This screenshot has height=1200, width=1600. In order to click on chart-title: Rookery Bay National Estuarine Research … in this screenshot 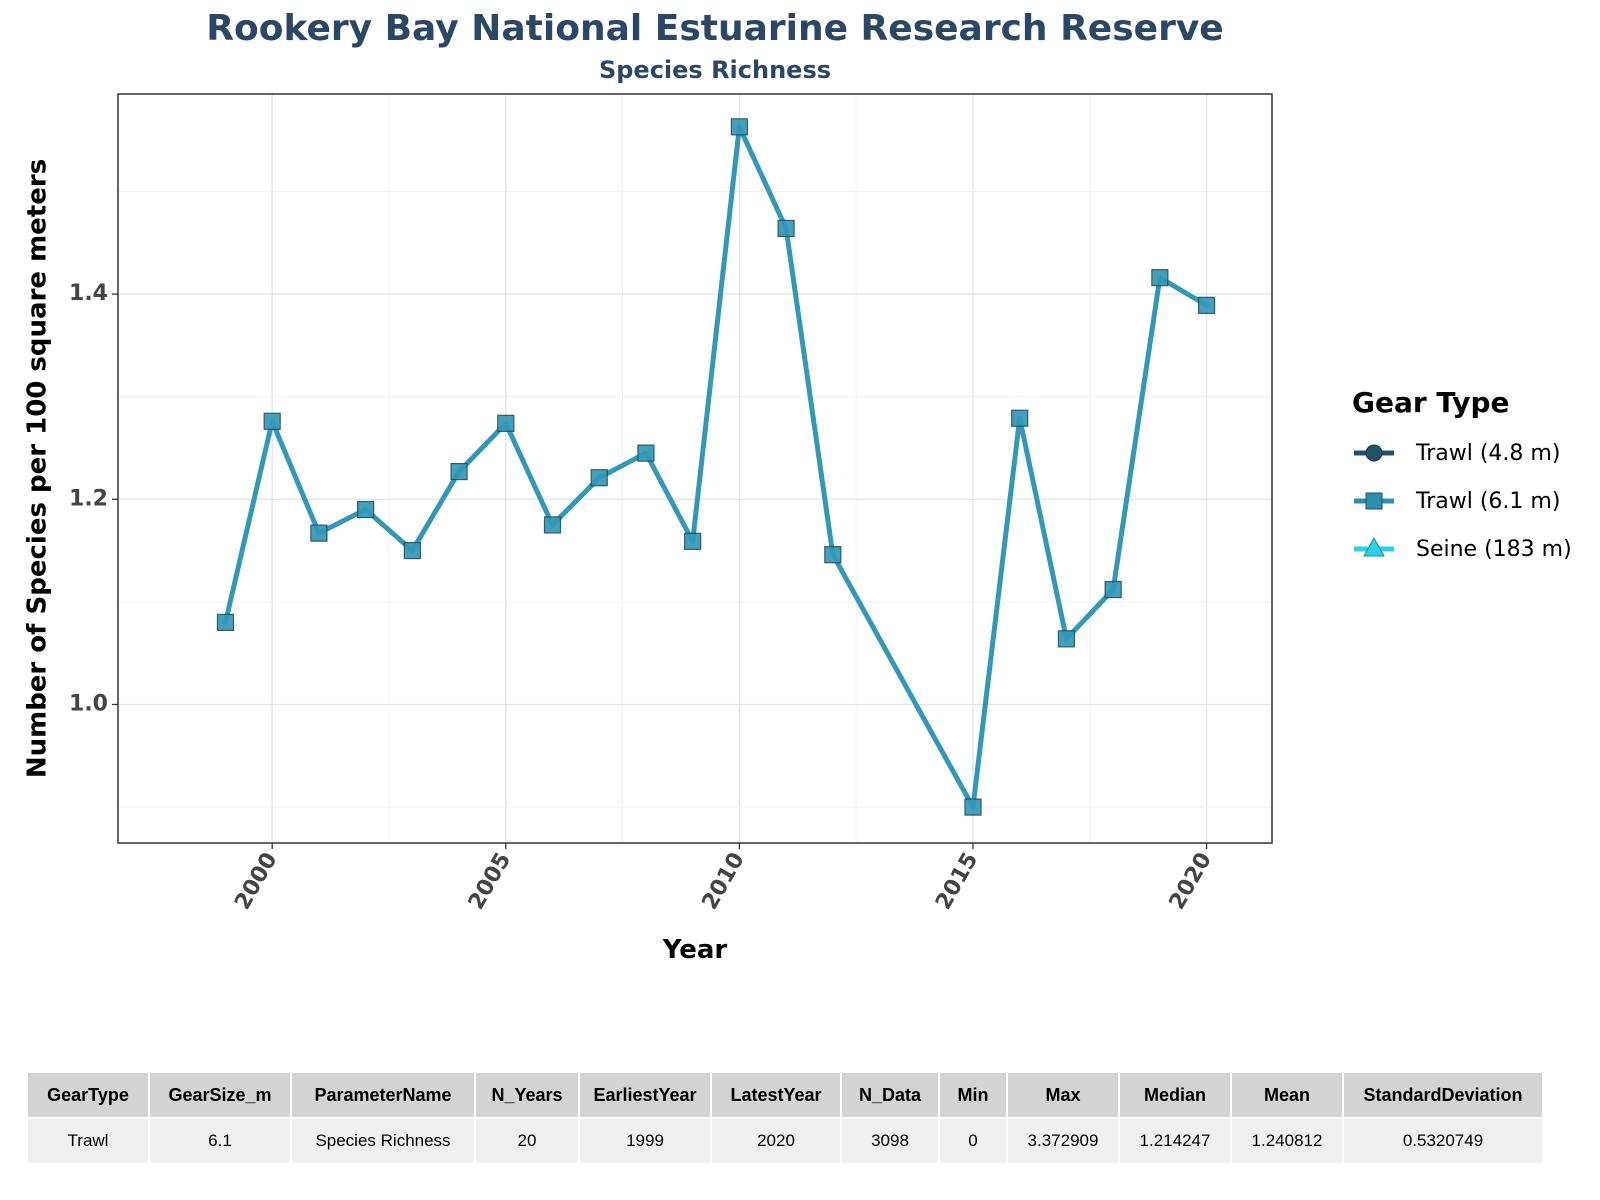, I will do `click(715, 28)`.